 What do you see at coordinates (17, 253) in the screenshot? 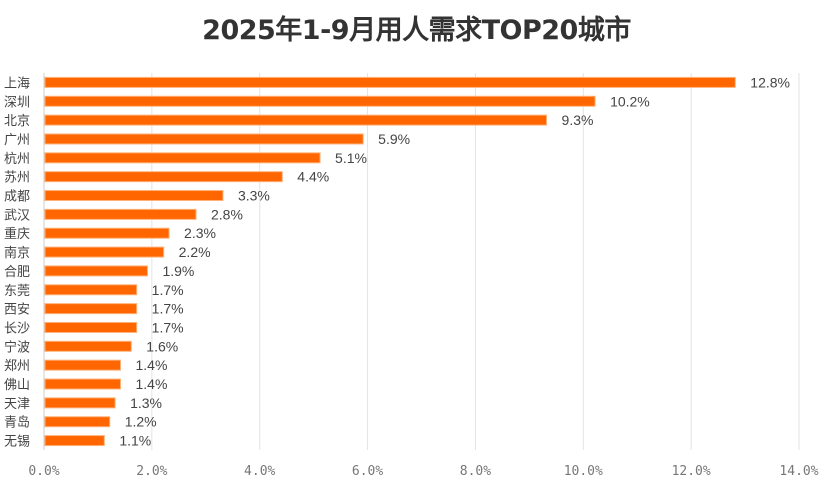
I see `category-label: 南京` at bounding box center [17, 253].